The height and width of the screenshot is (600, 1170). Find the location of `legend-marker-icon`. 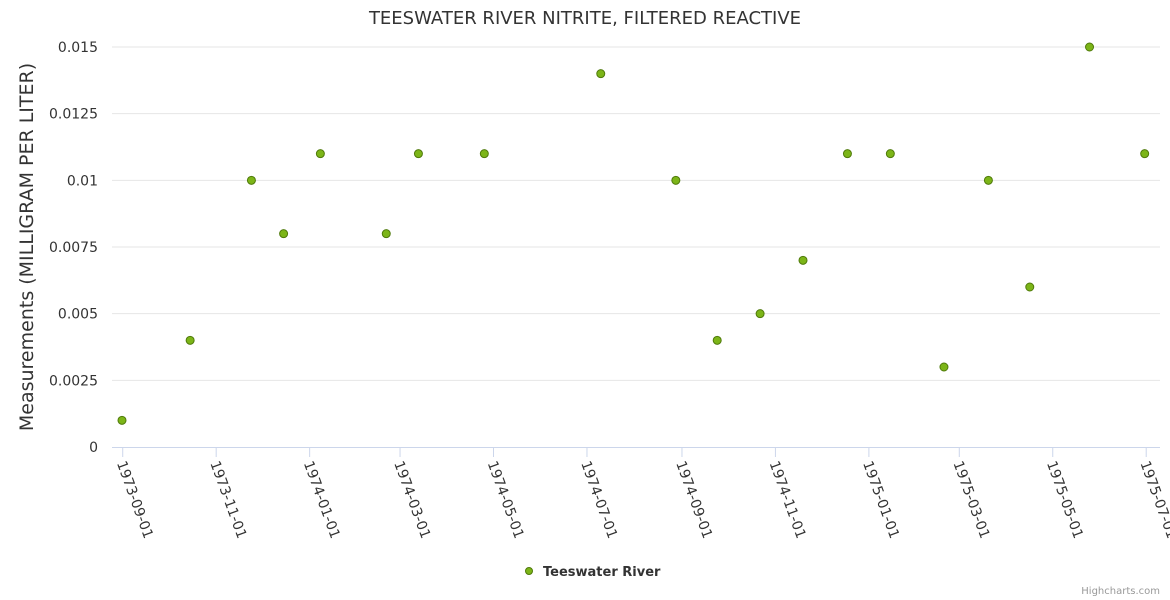

legend-marker-icon is located at coordinates (529, 571).